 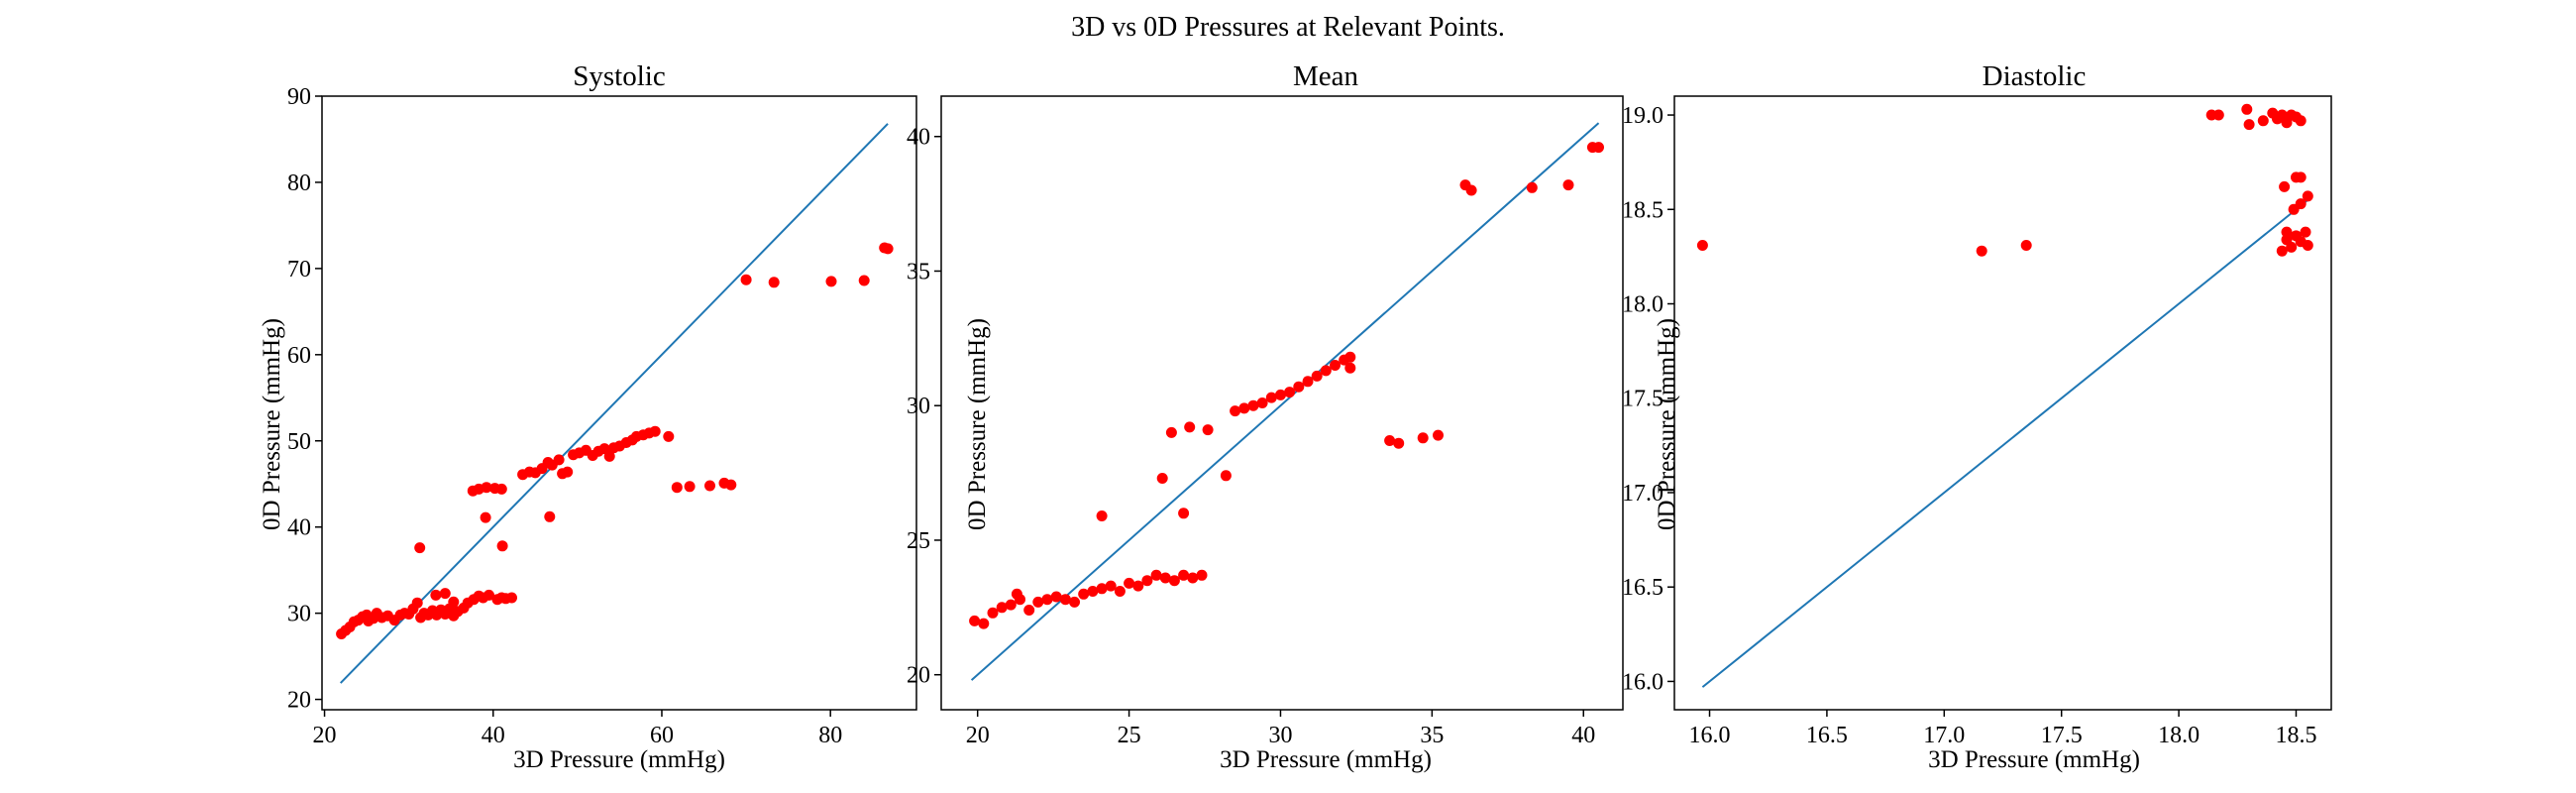 I want to click on y-tick-label: 30, so click(x=299, y=614).